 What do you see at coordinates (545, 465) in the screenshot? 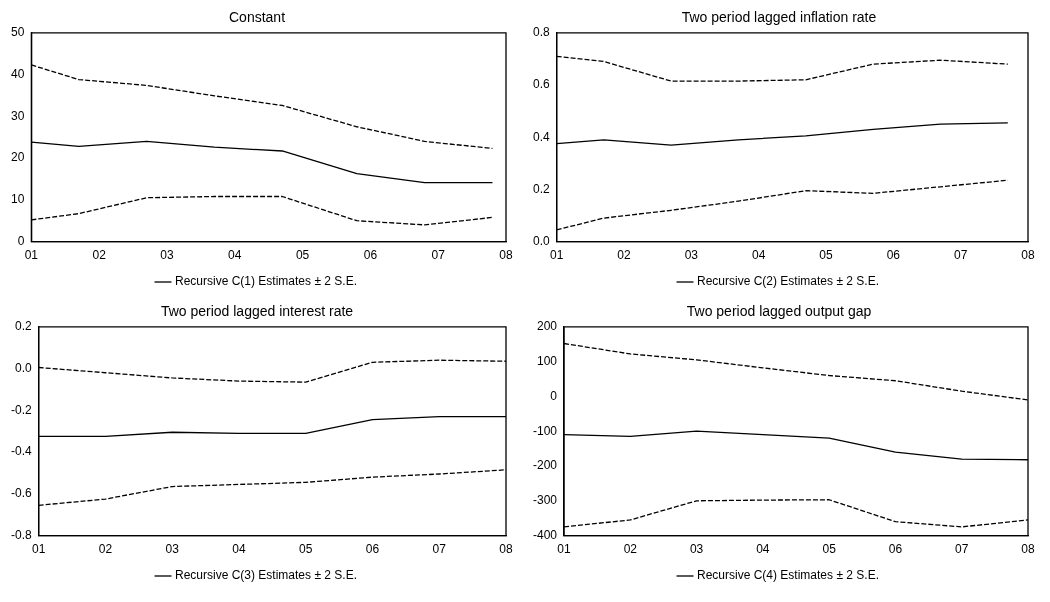
I see `y-tick-label: -200` at bounding box center [545, 465].